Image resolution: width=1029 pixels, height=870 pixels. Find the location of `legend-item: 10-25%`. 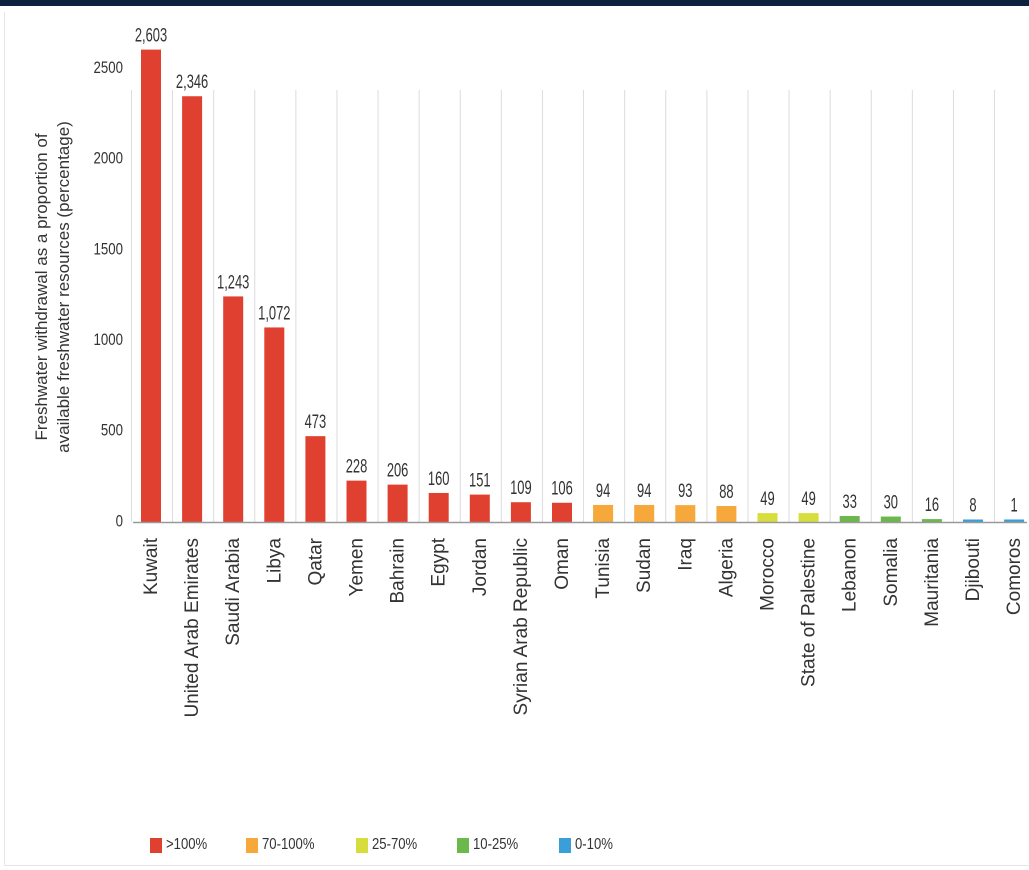

legend-item: 10-25% is located at coordinates (492, 845).